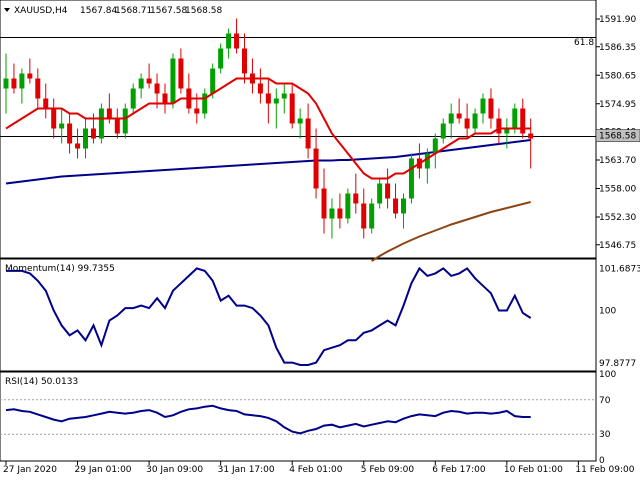 The height and width of the screenshot is (484, 640). I want to click on rsi-tick-label: 100, so click(607, 375).